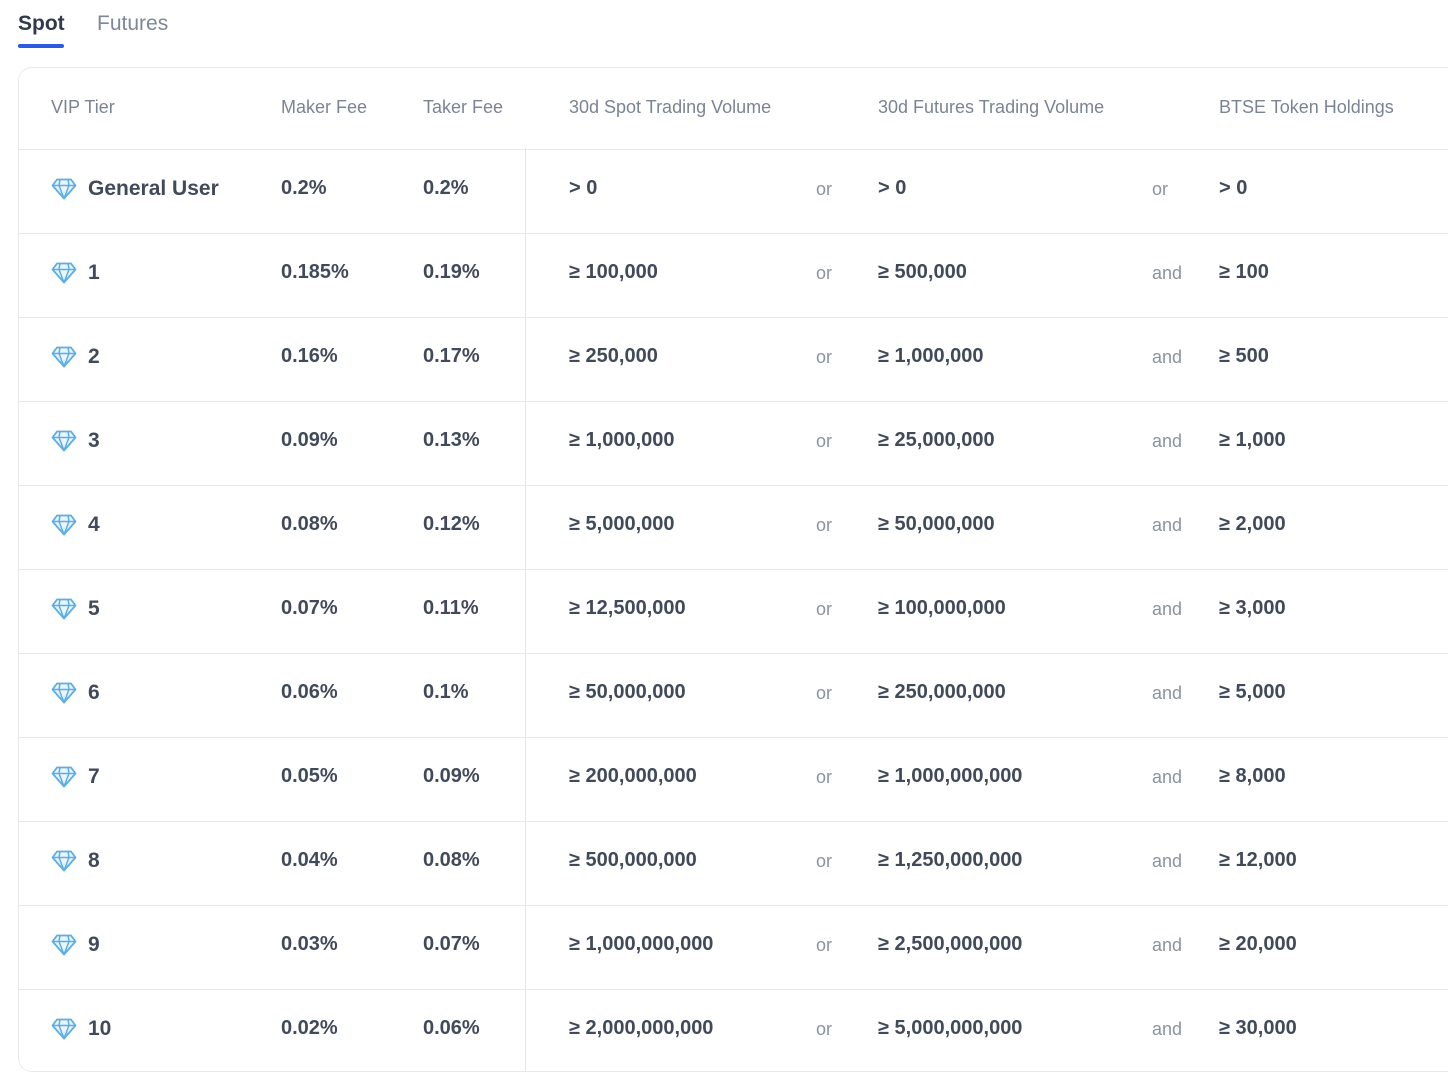 Image resolution: width=1448 pixels, height=1074 pixels. What do you see at coordinates (1252, 692) in the screenshot?
I see `token-holdings-value: ≥ 5,000` at bounding box center [1252, 692].